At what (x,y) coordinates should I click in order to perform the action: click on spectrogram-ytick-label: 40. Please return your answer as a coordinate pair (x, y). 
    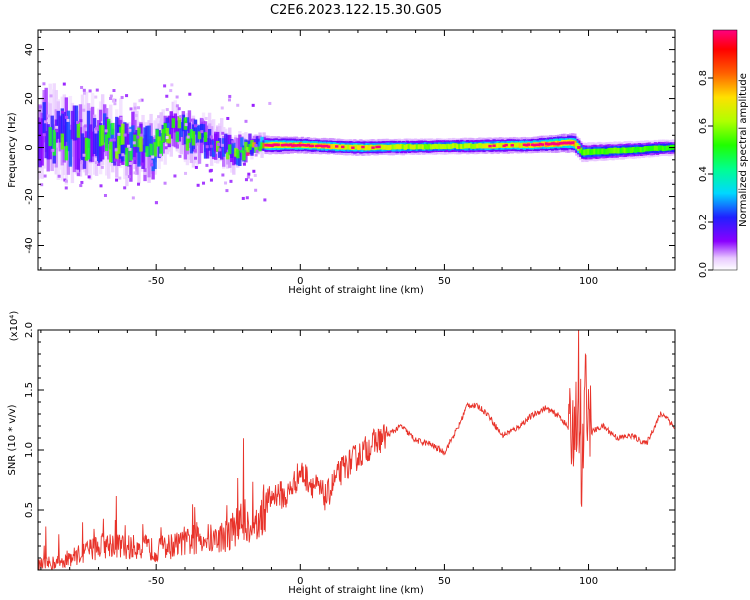
    Looking at the image, I should click on (29, 49).